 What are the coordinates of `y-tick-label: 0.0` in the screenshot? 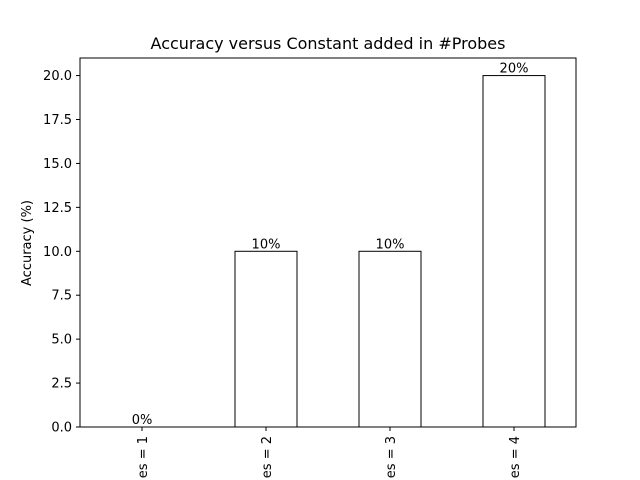 It's located at (61, 428).